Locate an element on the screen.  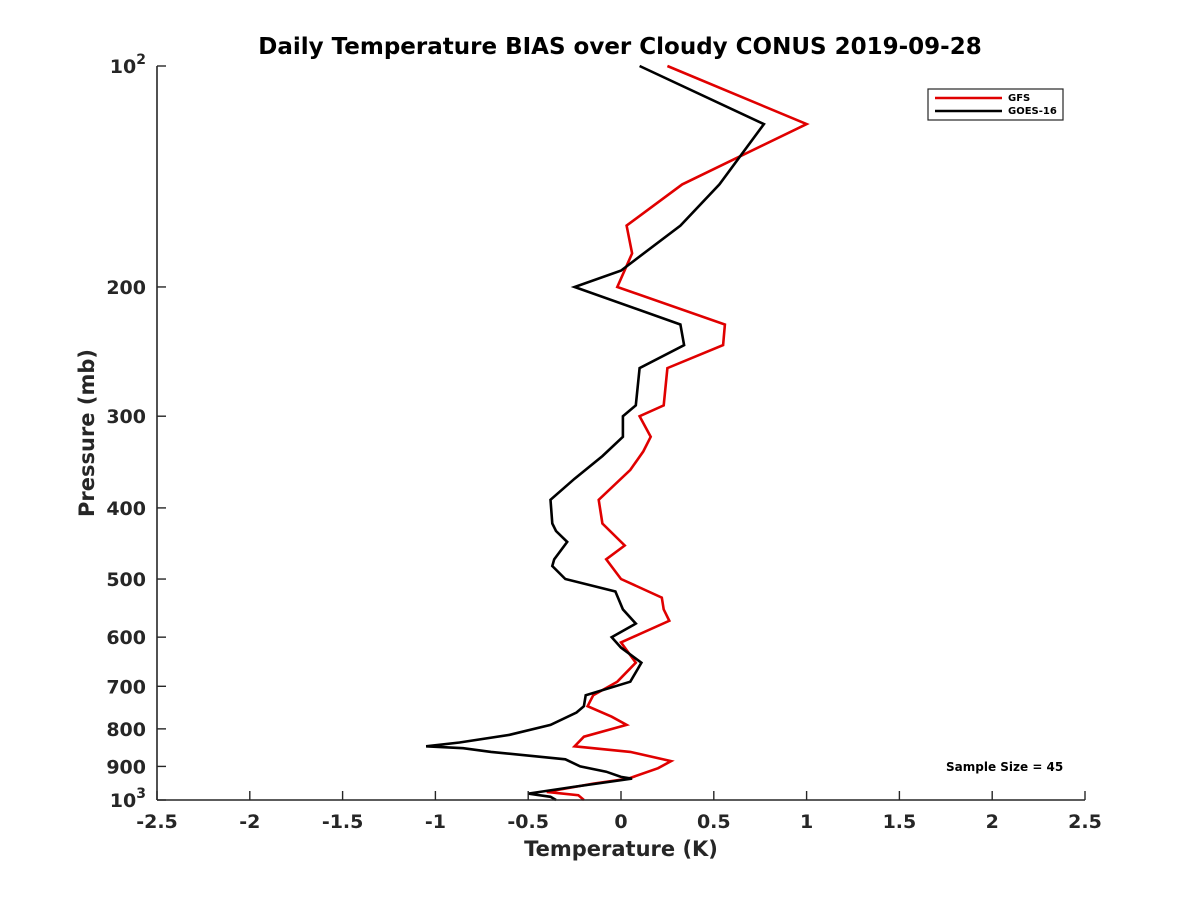
y-tick-label: 300 is located at coordinates (126, 417).